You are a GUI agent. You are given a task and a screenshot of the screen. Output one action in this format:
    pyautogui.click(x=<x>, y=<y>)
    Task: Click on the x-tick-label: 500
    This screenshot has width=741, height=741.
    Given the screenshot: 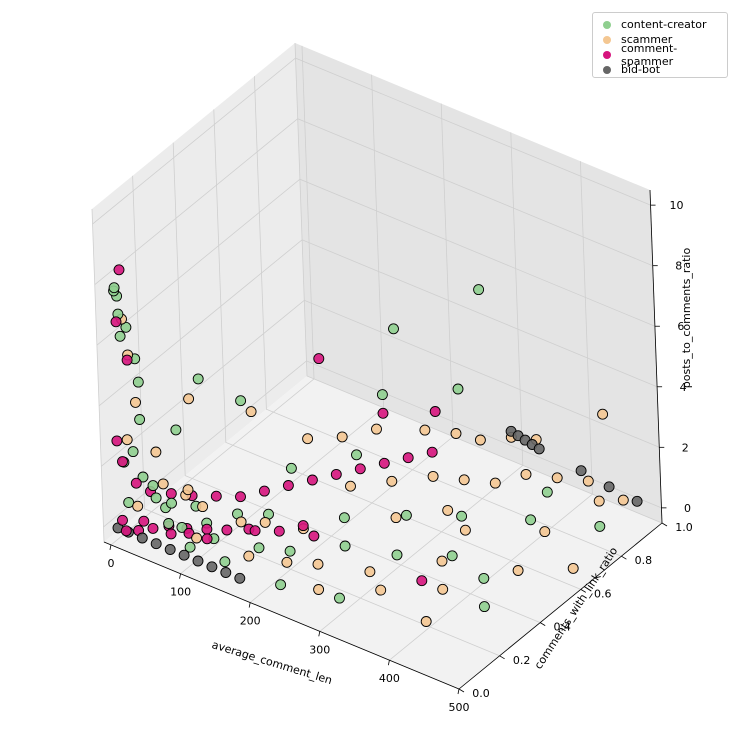 What is the action you would take?
    pyautogui.click(x=459, y=707)
    